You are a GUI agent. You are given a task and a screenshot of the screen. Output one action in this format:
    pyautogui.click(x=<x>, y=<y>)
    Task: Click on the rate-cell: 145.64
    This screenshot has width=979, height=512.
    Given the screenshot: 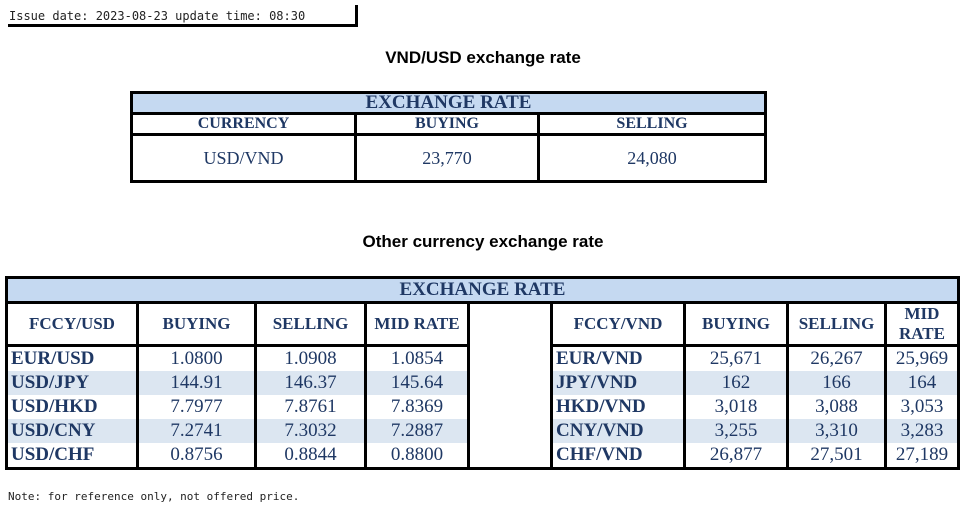 What is the action you would take?
    pyautogui.click(x=417, y=383)
    